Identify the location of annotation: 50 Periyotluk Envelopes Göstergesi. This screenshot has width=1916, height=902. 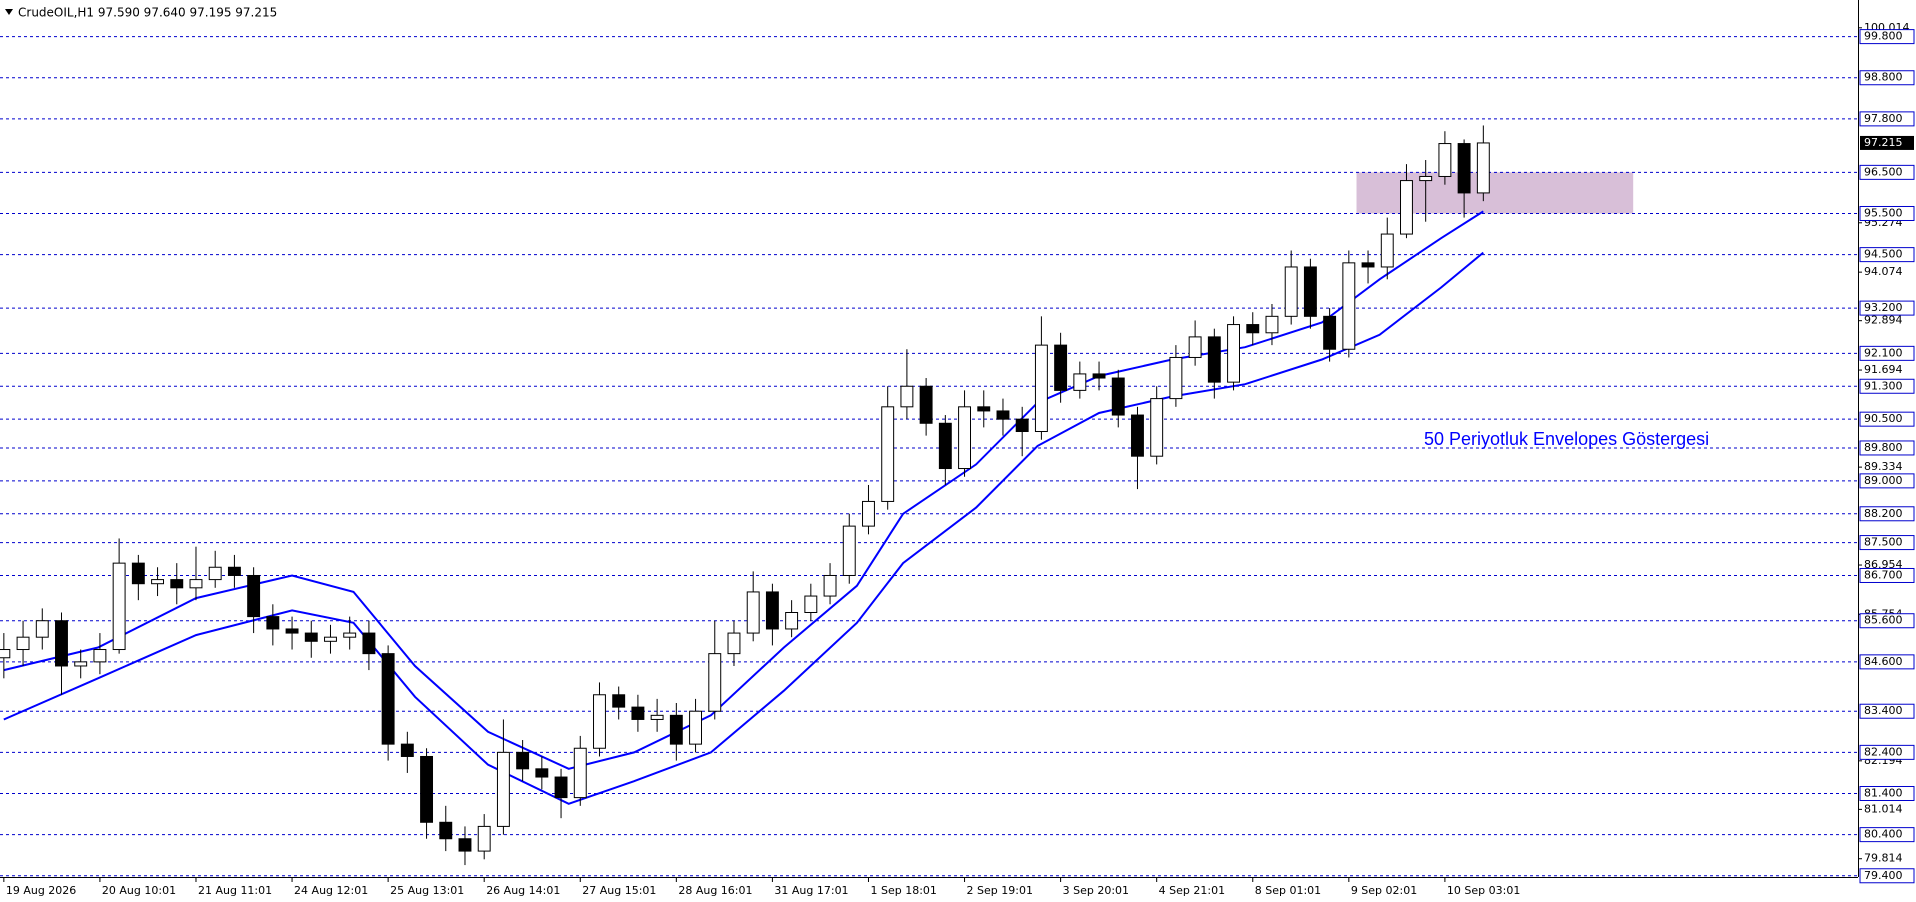
(1566, 439).